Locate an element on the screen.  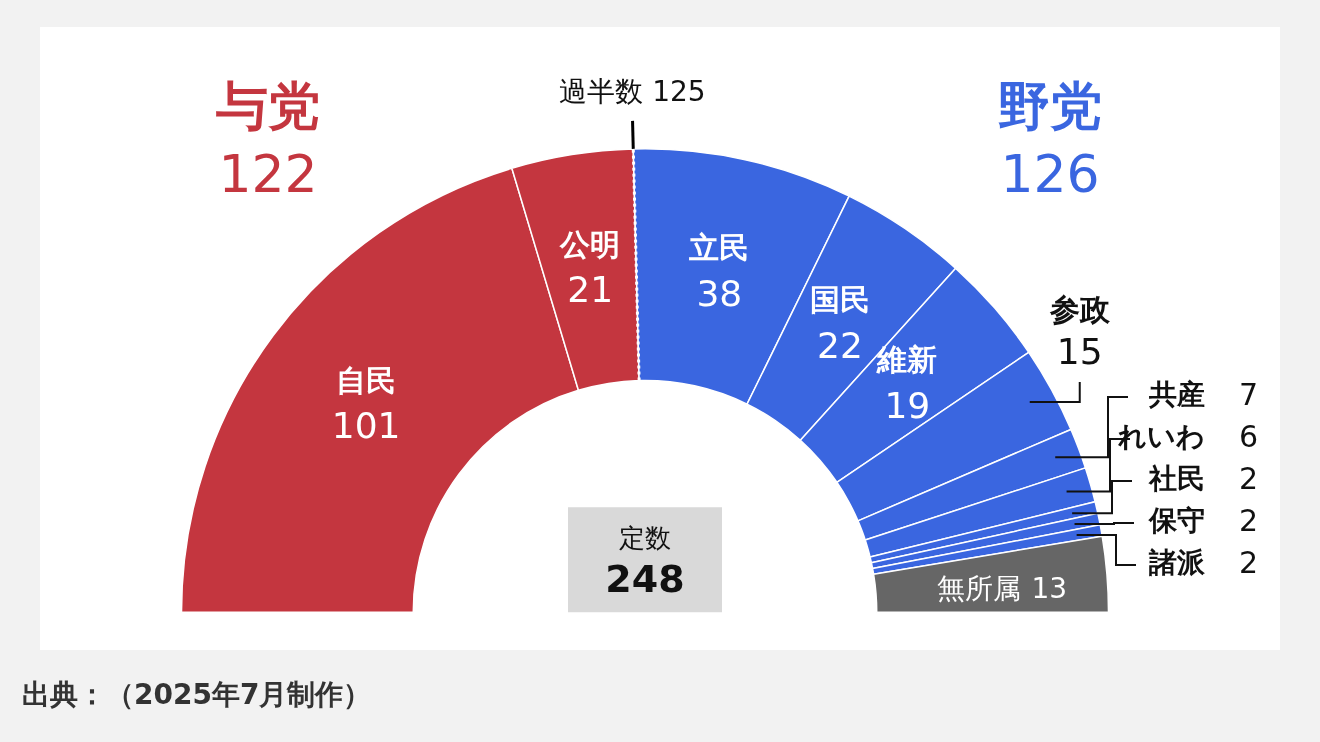
slice-label: 社民 is located at coordinates (1176, 479).